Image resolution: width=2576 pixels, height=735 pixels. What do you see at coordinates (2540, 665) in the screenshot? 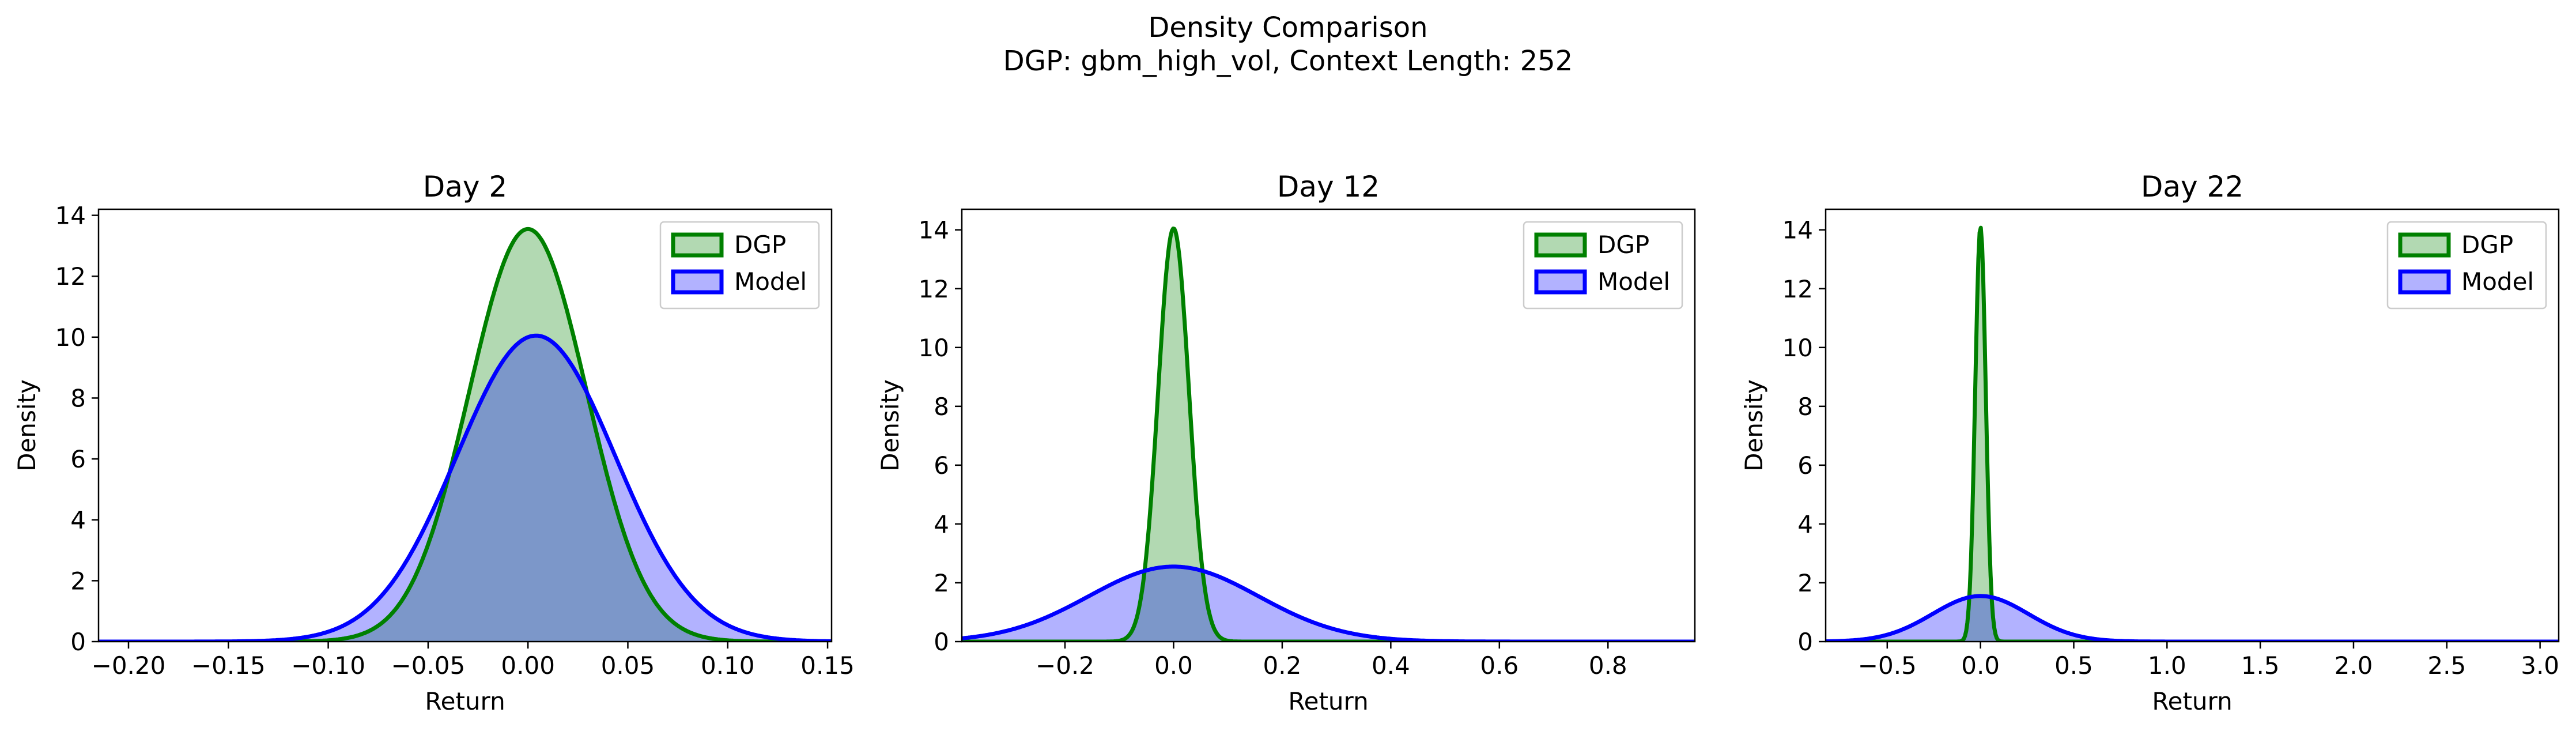
I see `x-tick-label: 3.0` at bounding box center [2540, 665].